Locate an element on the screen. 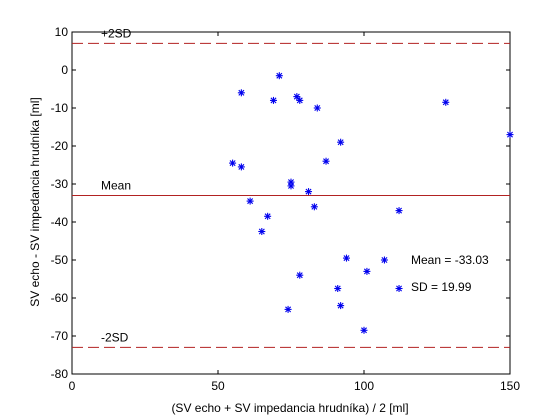 This screenshot has width=560, height=420. y-tick-label: -50 is located at coordinates (60, 260).